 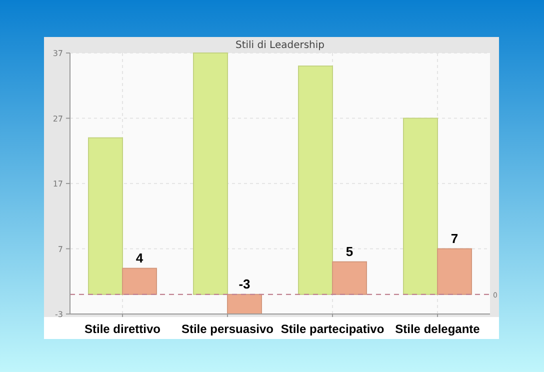 What do you see at coordinates (59, 314) in the screenshot?
I see `y-tick-label: -3` at bounding box center [59, 314].